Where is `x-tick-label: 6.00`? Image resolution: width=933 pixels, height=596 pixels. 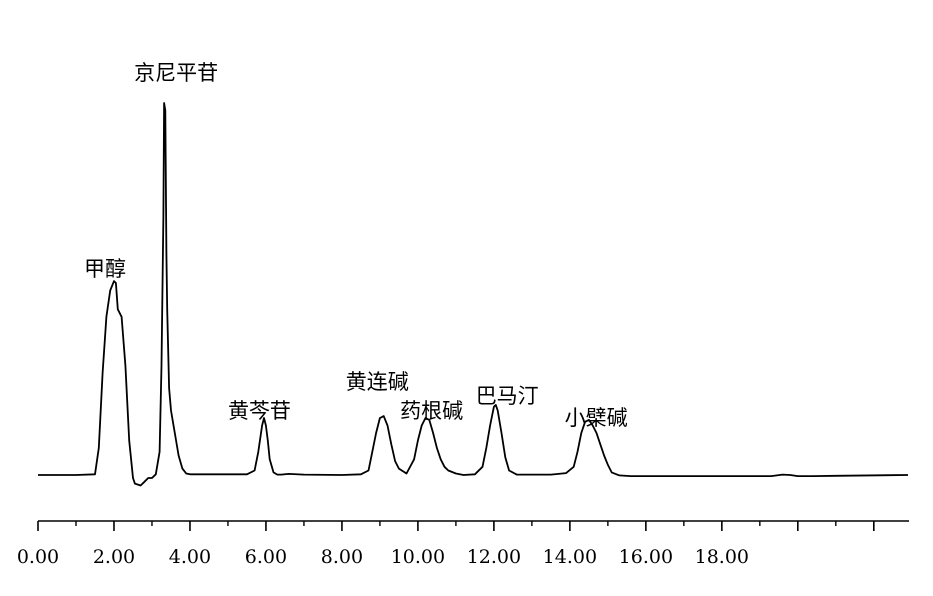
x-tick-label: 6.00 is located at coordinates (266, 557).